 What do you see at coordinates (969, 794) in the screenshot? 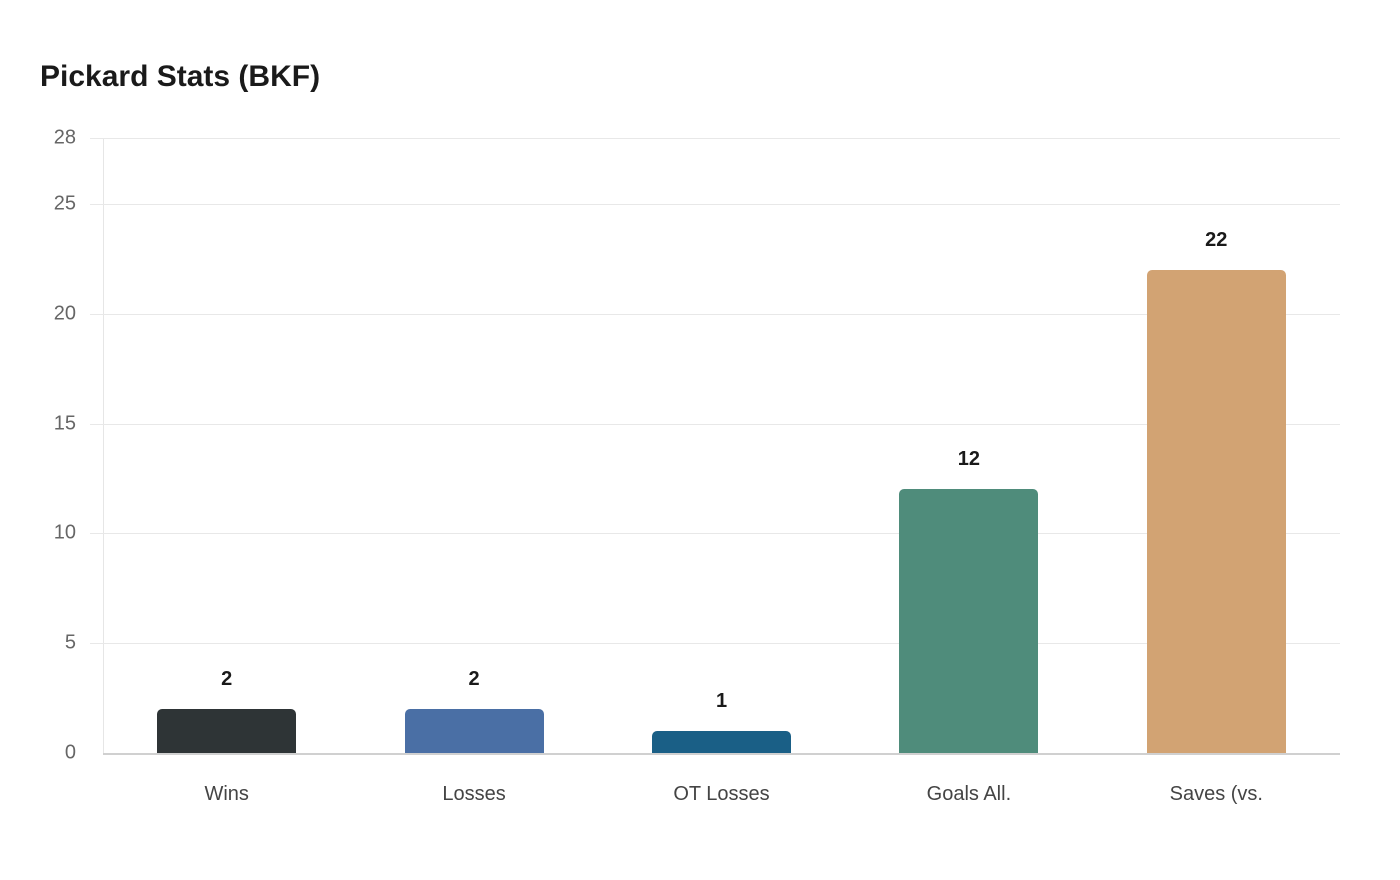
I see `x-tick-label: Goals All.` at bounding box center [969, 794].